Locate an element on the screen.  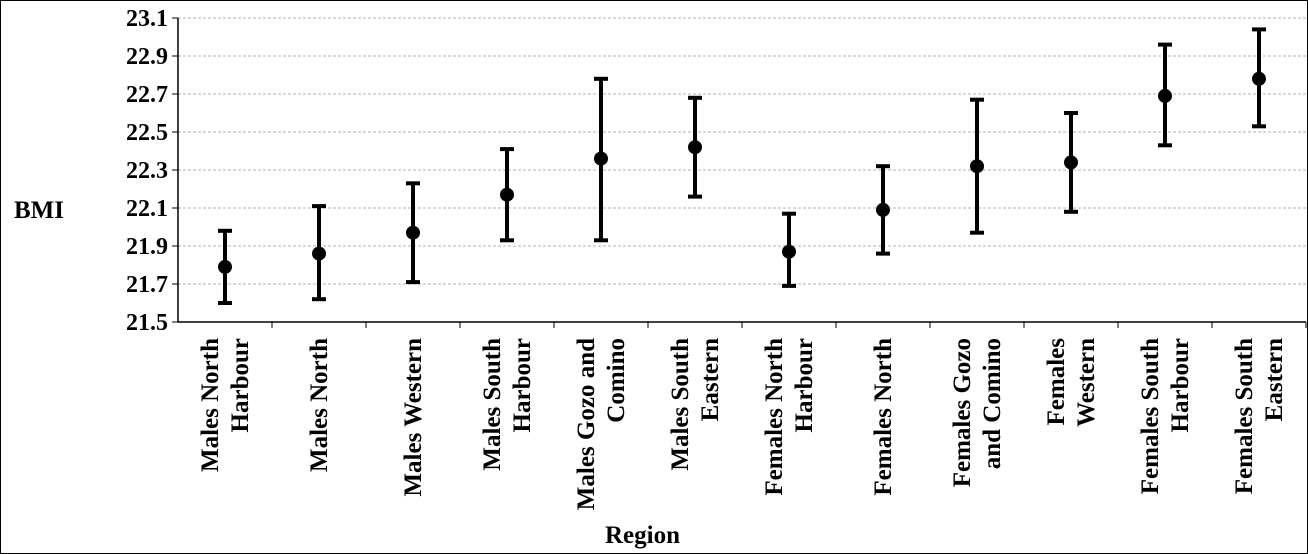
y-tick-labels: 21.5 21.7 21.9 22.1 22.3 22.5 22.7 22.9 23.1 is located at coordinates (147, 171).